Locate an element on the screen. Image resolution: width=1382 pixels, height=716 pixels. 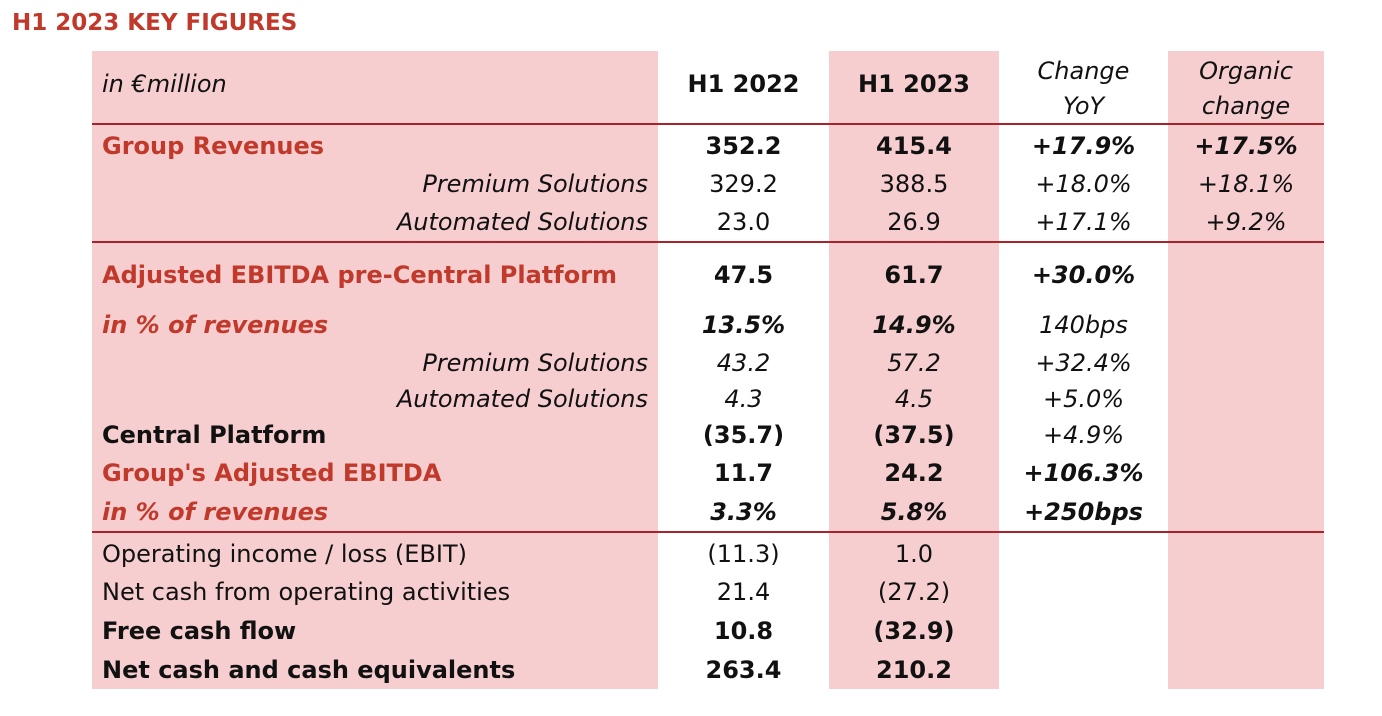
shaded-band-organic is located at coordinates (1246, 370).